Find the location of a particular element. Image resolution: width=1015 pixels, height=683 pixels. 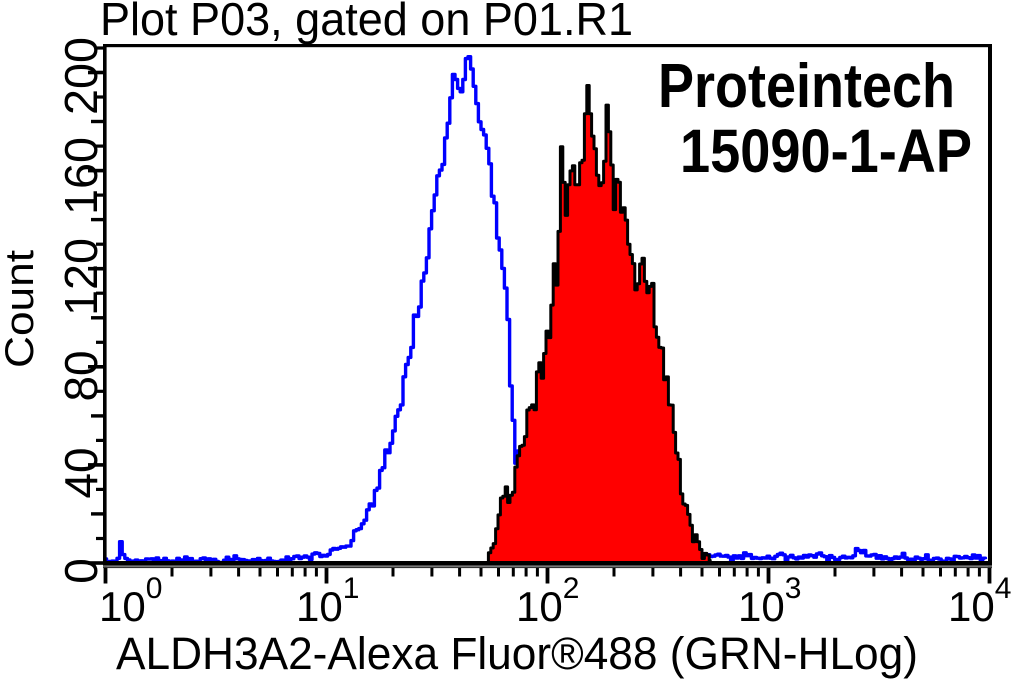

svg-text: 100 is located at coordinates (130, 601).